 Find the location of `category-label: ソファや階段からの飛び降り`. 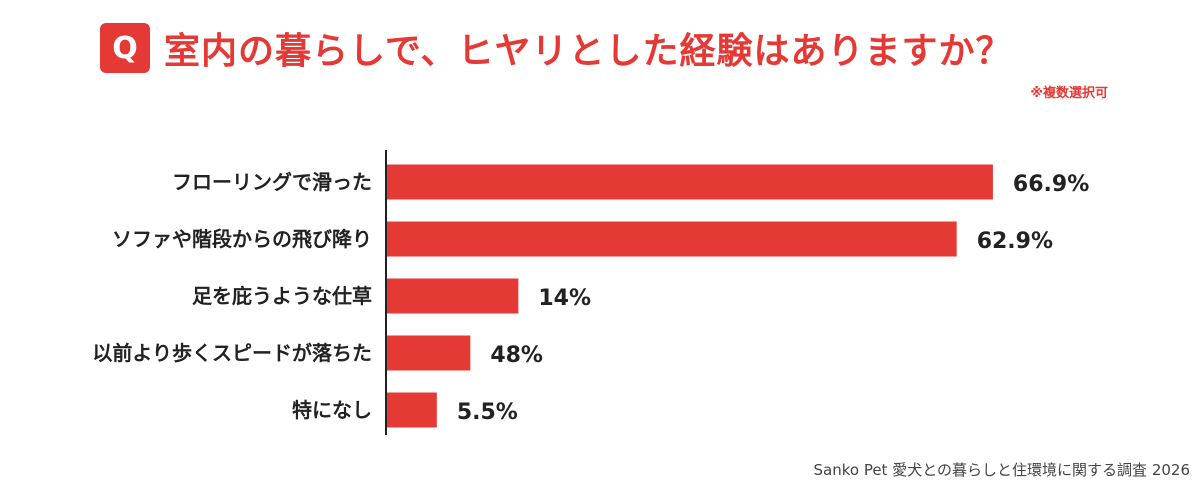

category-label: ソファや階段からの飛び降り is located at coordinates (242, 239).